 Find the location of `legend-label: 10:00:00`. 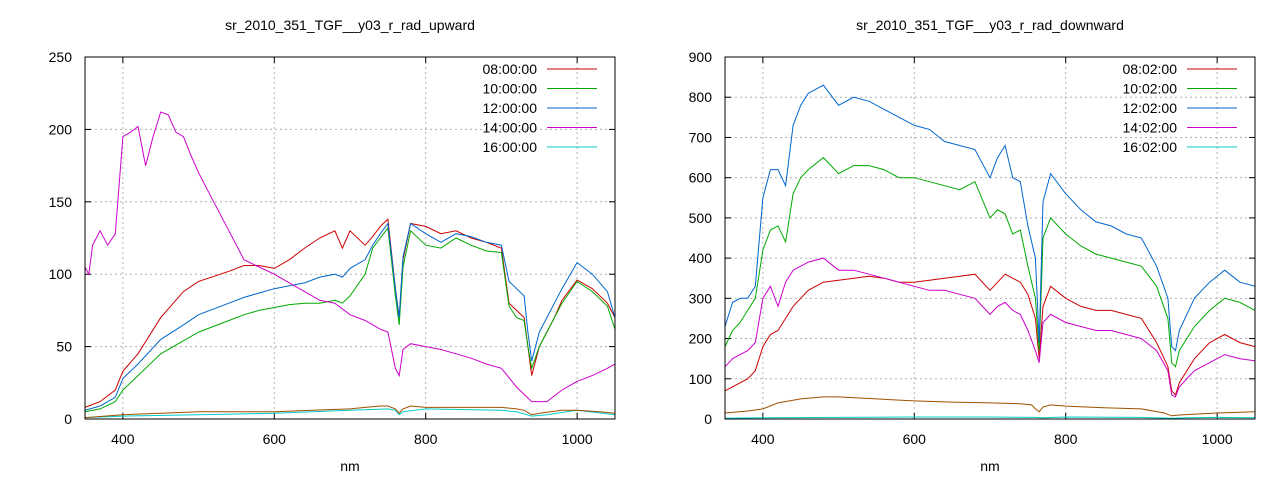

legend-label: 10:00:00 is located at coordinates (510, 89).